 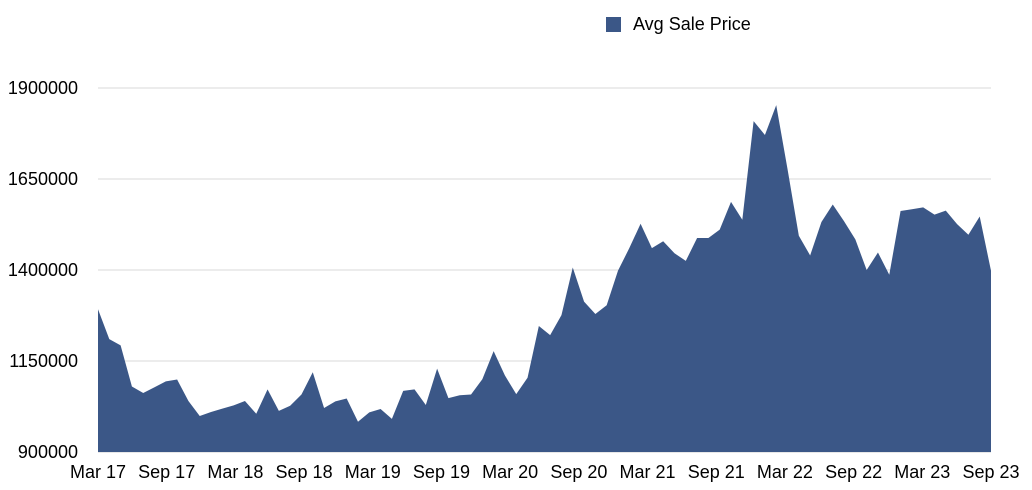 What do you see at coordinates (166, 472) in the screenshot?
I see `x-tick-label: Sep 17` at bounding box center [166, 472].